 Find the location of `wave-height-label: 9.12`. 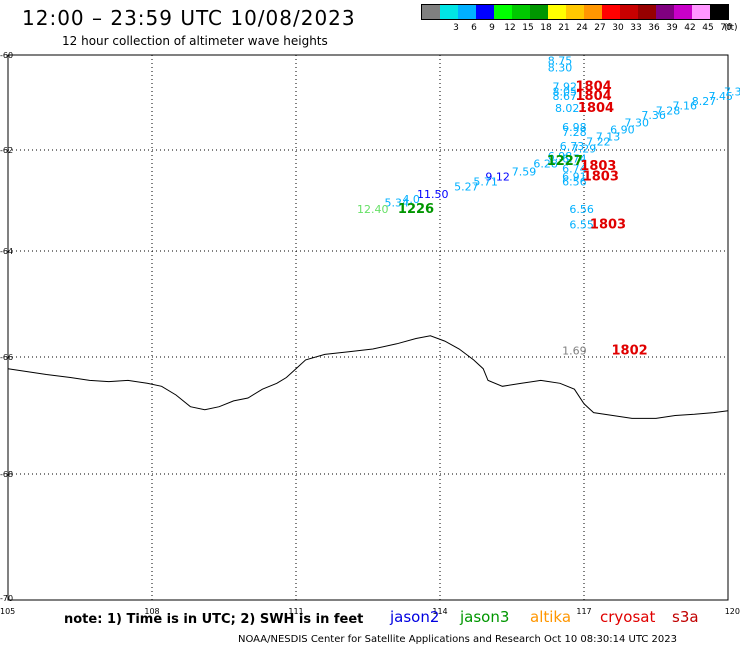

wave-height-label: 9.12 is located at coordinates (497, 176).